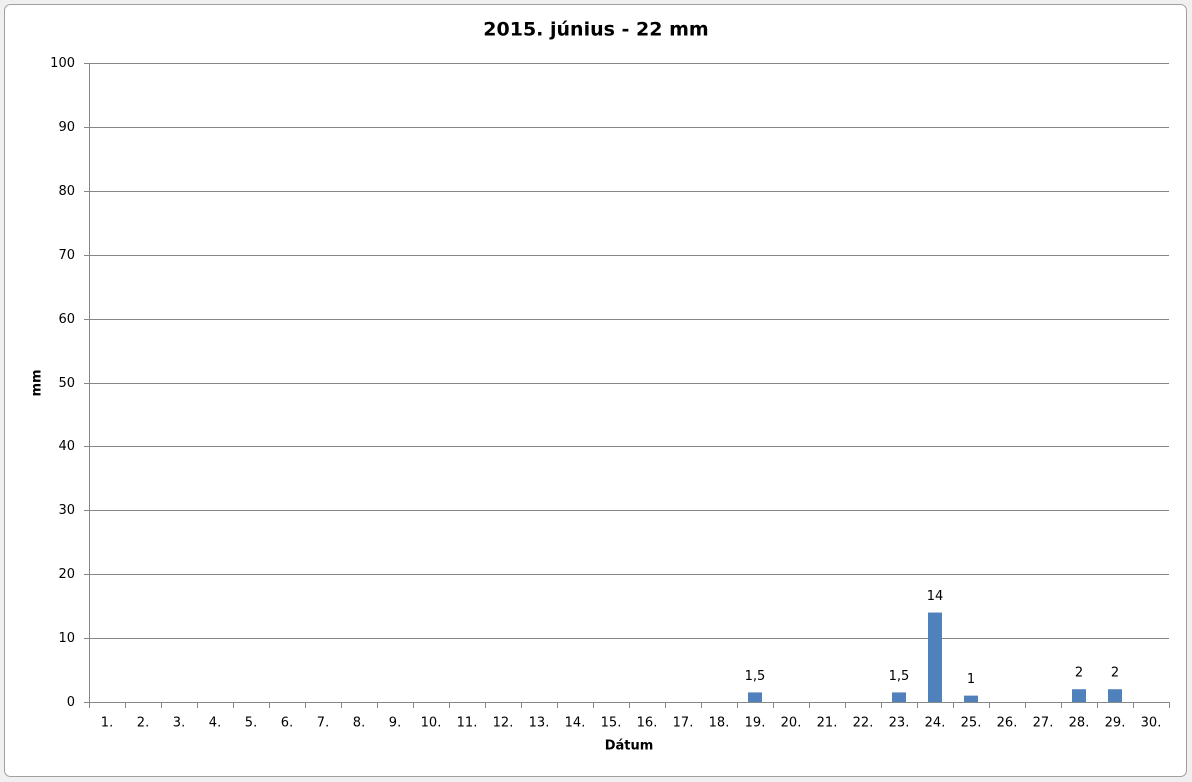  I want to click on y-axis-label: mm, so click(37, 382).